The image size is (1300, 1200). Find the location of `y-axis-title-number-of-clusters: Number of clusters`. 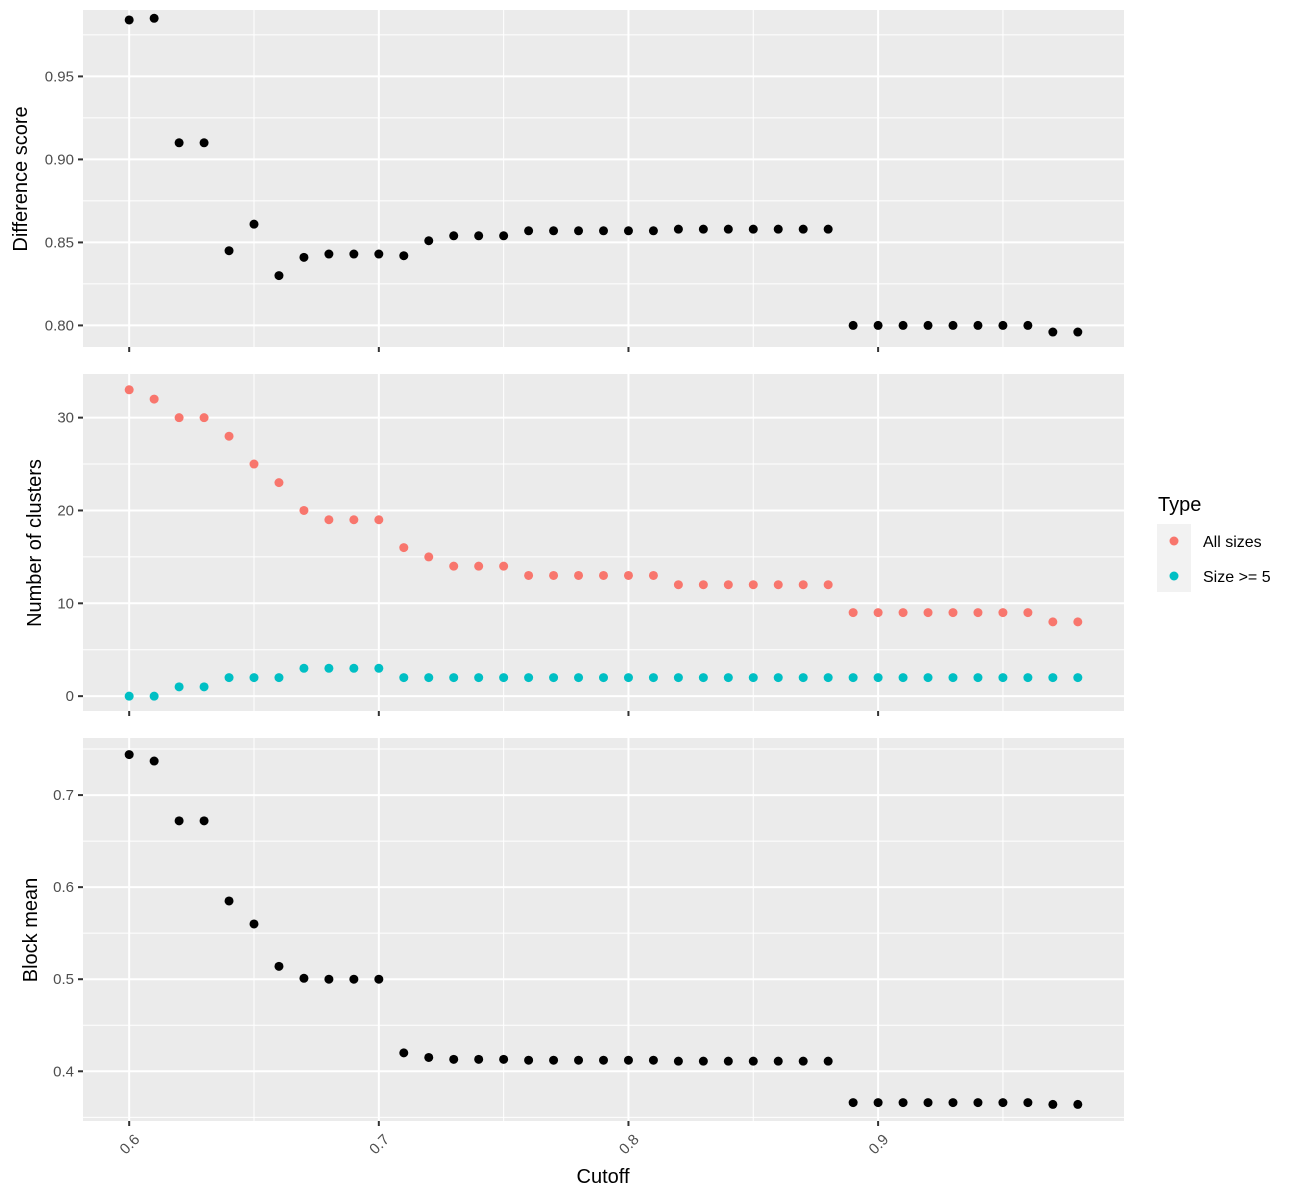

y-axis-title-number-of-clusters: Number of clusters is located at coordinates (35, 543).